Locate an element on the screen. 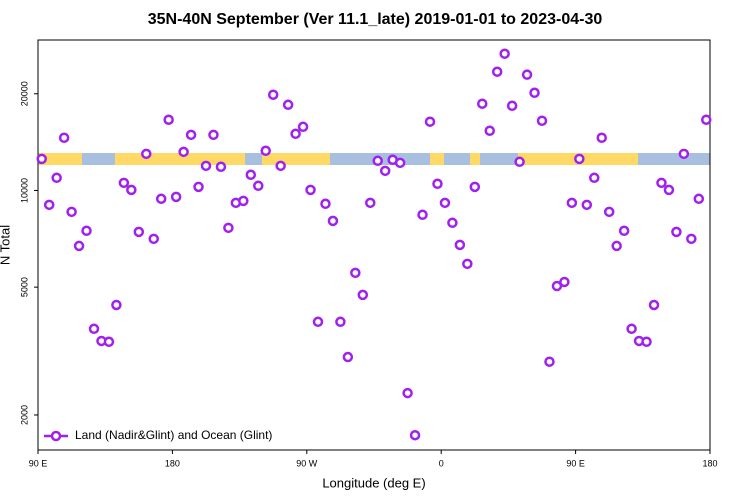  y-tick-label: 20000 is located at coordinates (24, 93).